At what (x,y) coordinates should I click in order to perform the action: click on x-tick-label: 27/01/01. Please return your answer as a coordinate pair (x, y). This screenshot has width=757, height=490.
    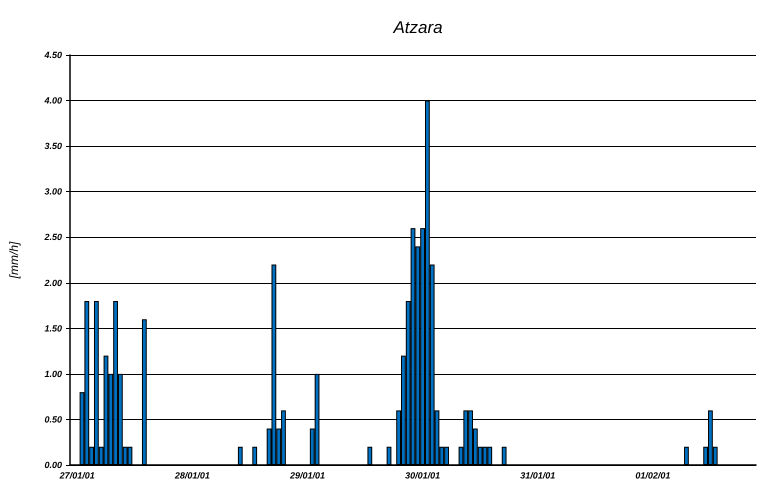
    Looking at the image, I should click on (76, 475).